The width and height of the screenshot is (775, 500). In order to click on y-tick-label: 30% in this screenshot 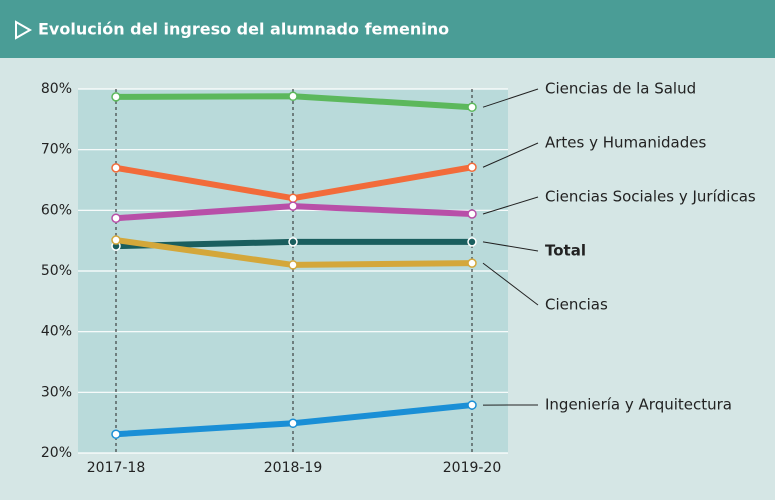, I will do `click(56, 392)`.